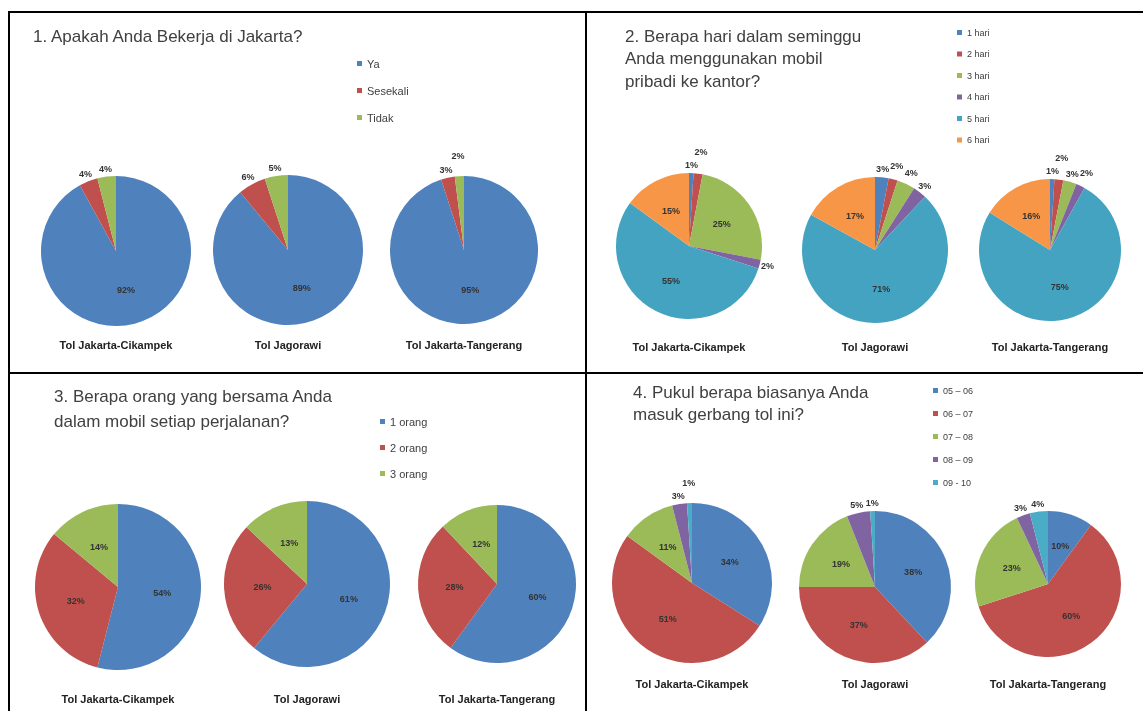 The height and width of the screenshot is (711, 1143). Describe the element at coordinates (195, 409) in the screenshot. I see `chart-title: 3. Berapa orang yang bersama Anda dalam mobil setiap perjalanan?` at that location.